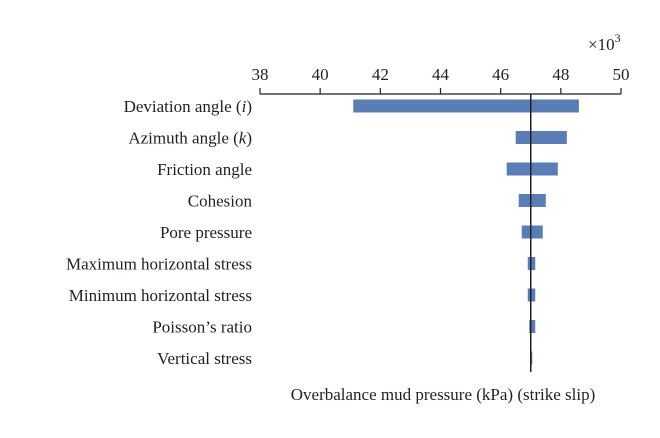 Image resolution: width=660 pixels, height=438 pixels. What do you see at coordinates (188, 106) in the screenshot?
I see `category-label: Deviation angle (i)` at bounding box center [188, 106].